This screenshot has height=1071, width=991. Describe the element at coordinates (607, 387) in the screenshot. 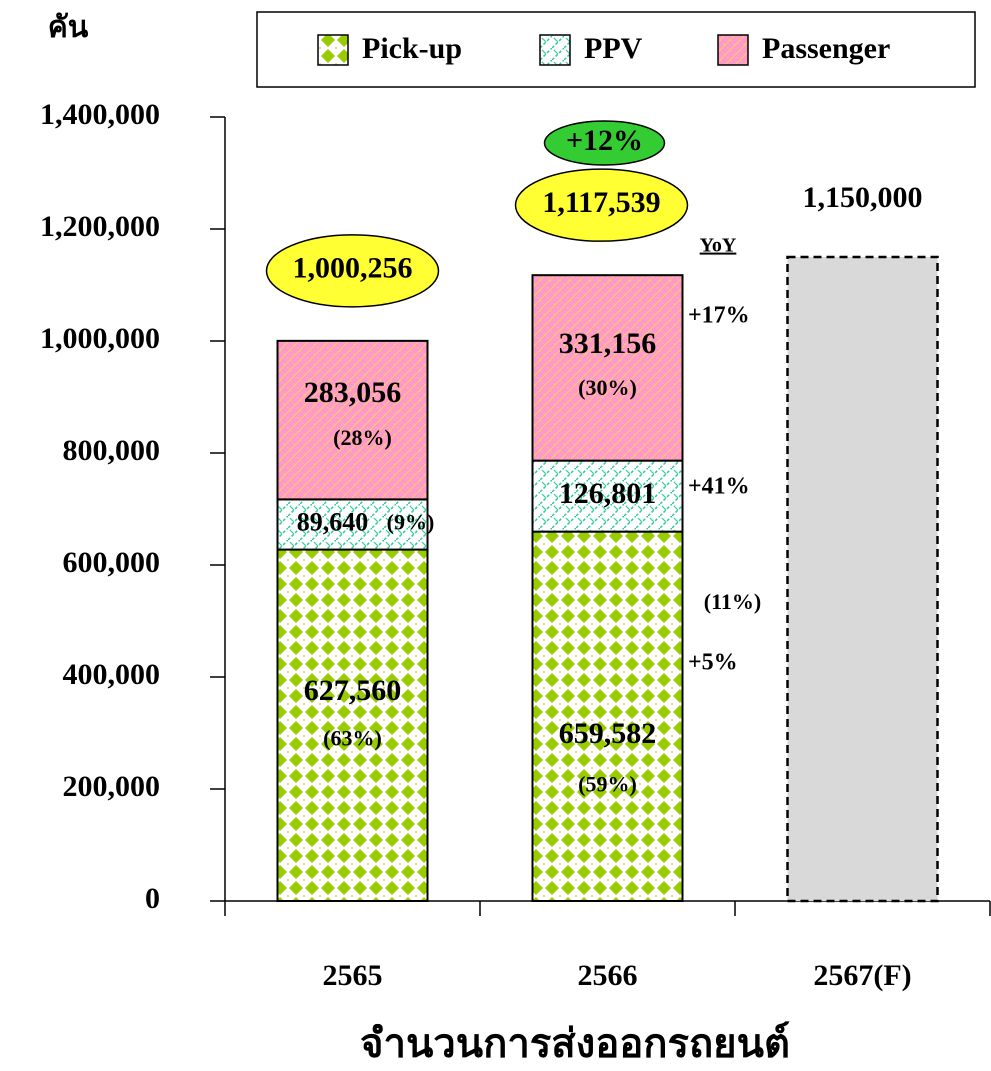

I see `share-label: (30%)` at that location.